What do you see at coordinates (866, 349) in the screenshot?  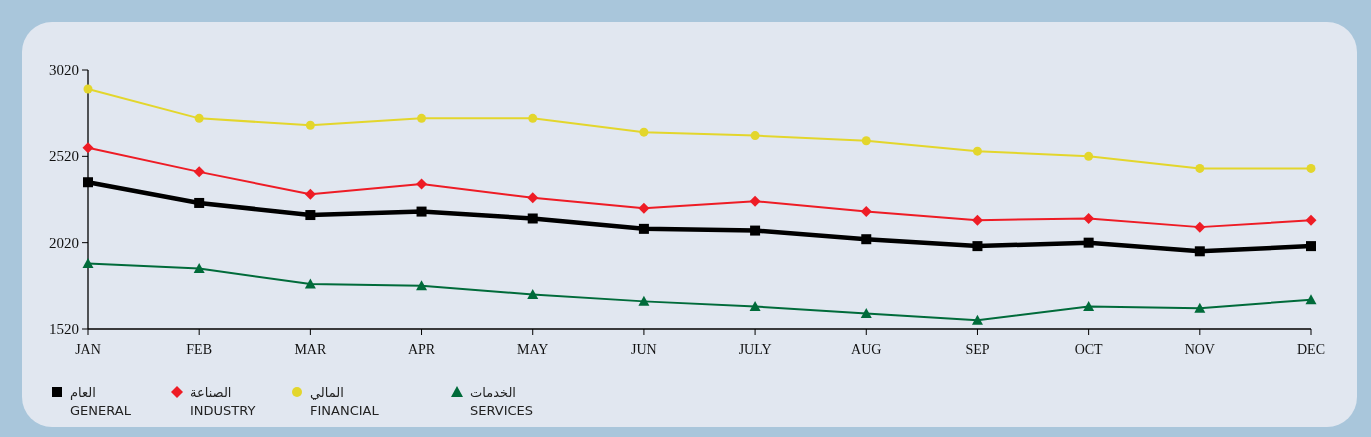 I see `x-tick-label: AUG` at bounding box center [866, 349].